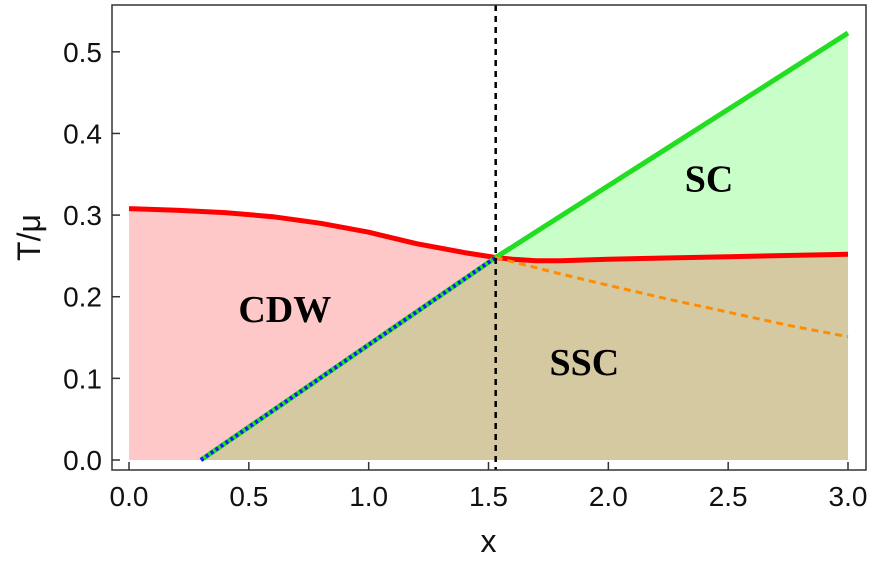  What do you see at coordinates (29, 237) in the screenshot?
I see `y-axis-title: T/μ` at bounding box center [29, 237].